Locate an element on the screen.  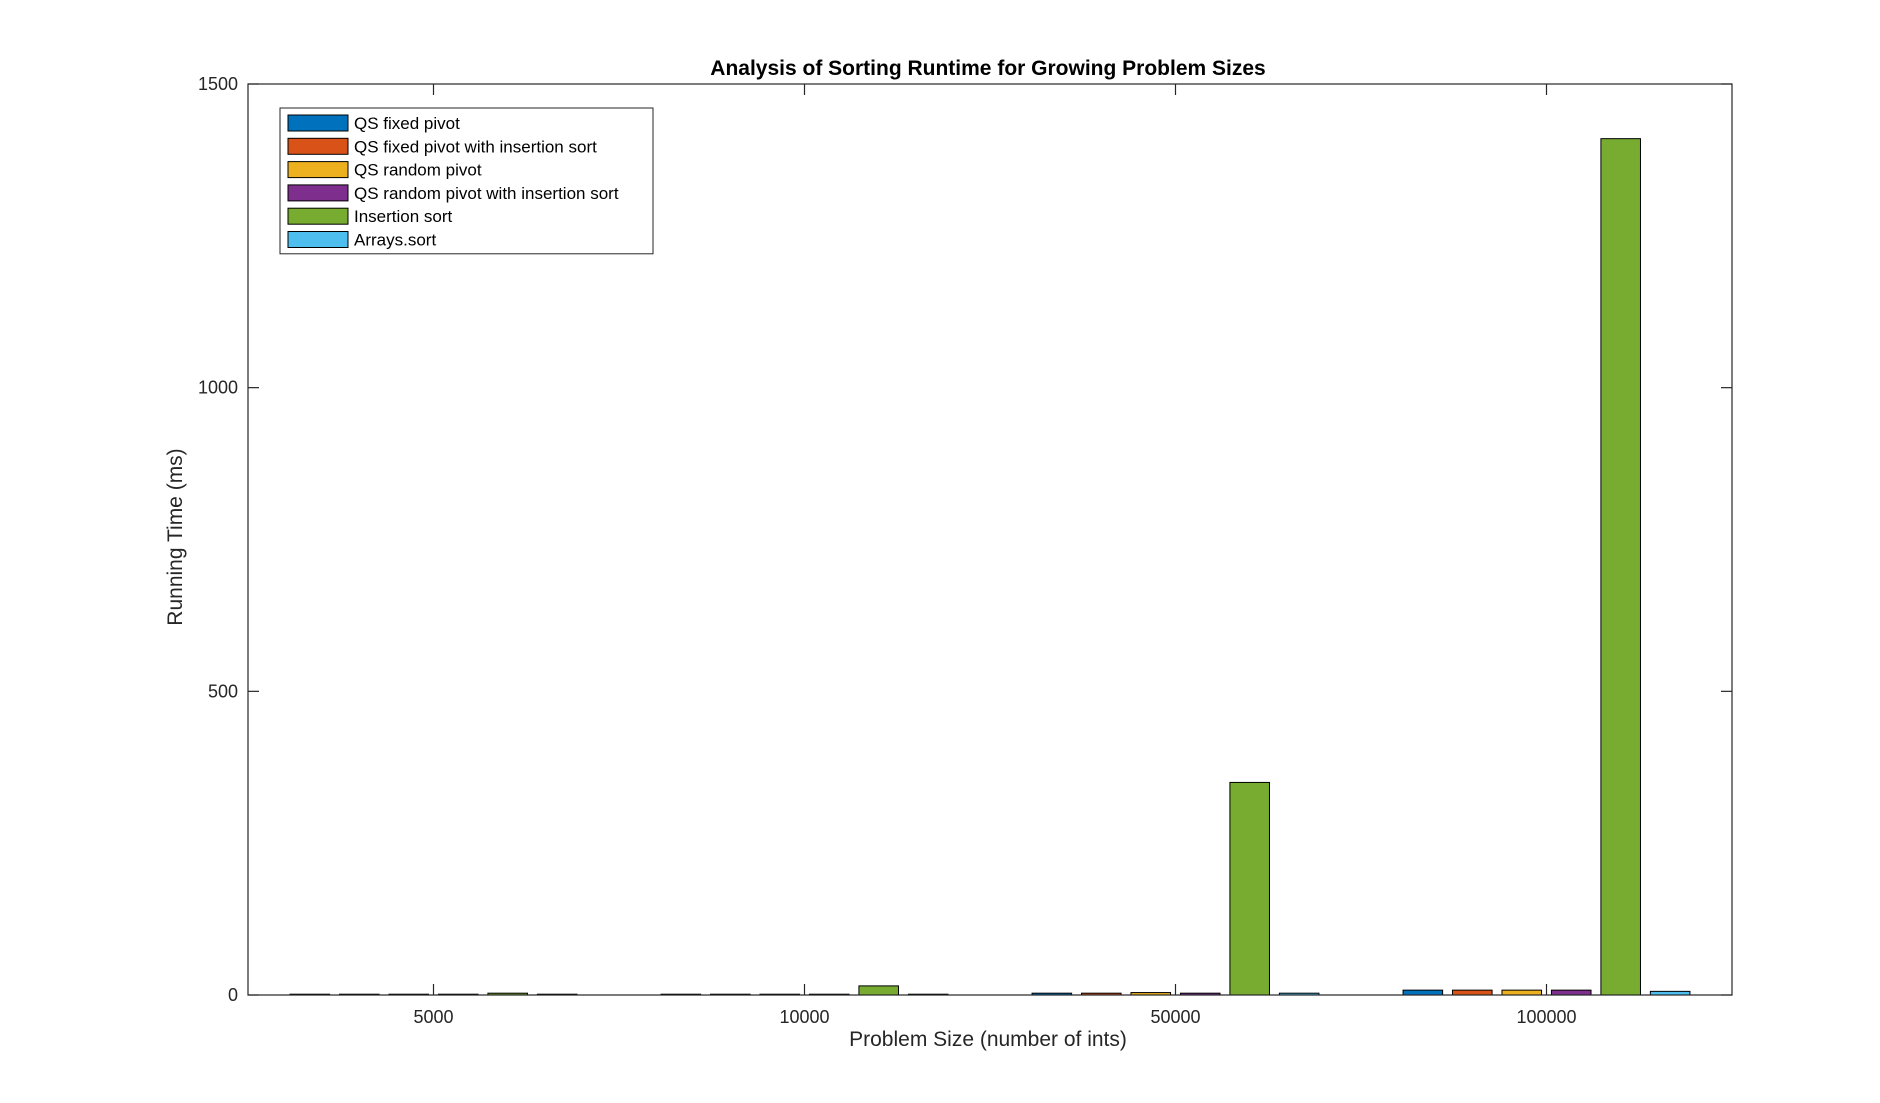
legend-label: Insertion sort is located at coordinates (403, 216).